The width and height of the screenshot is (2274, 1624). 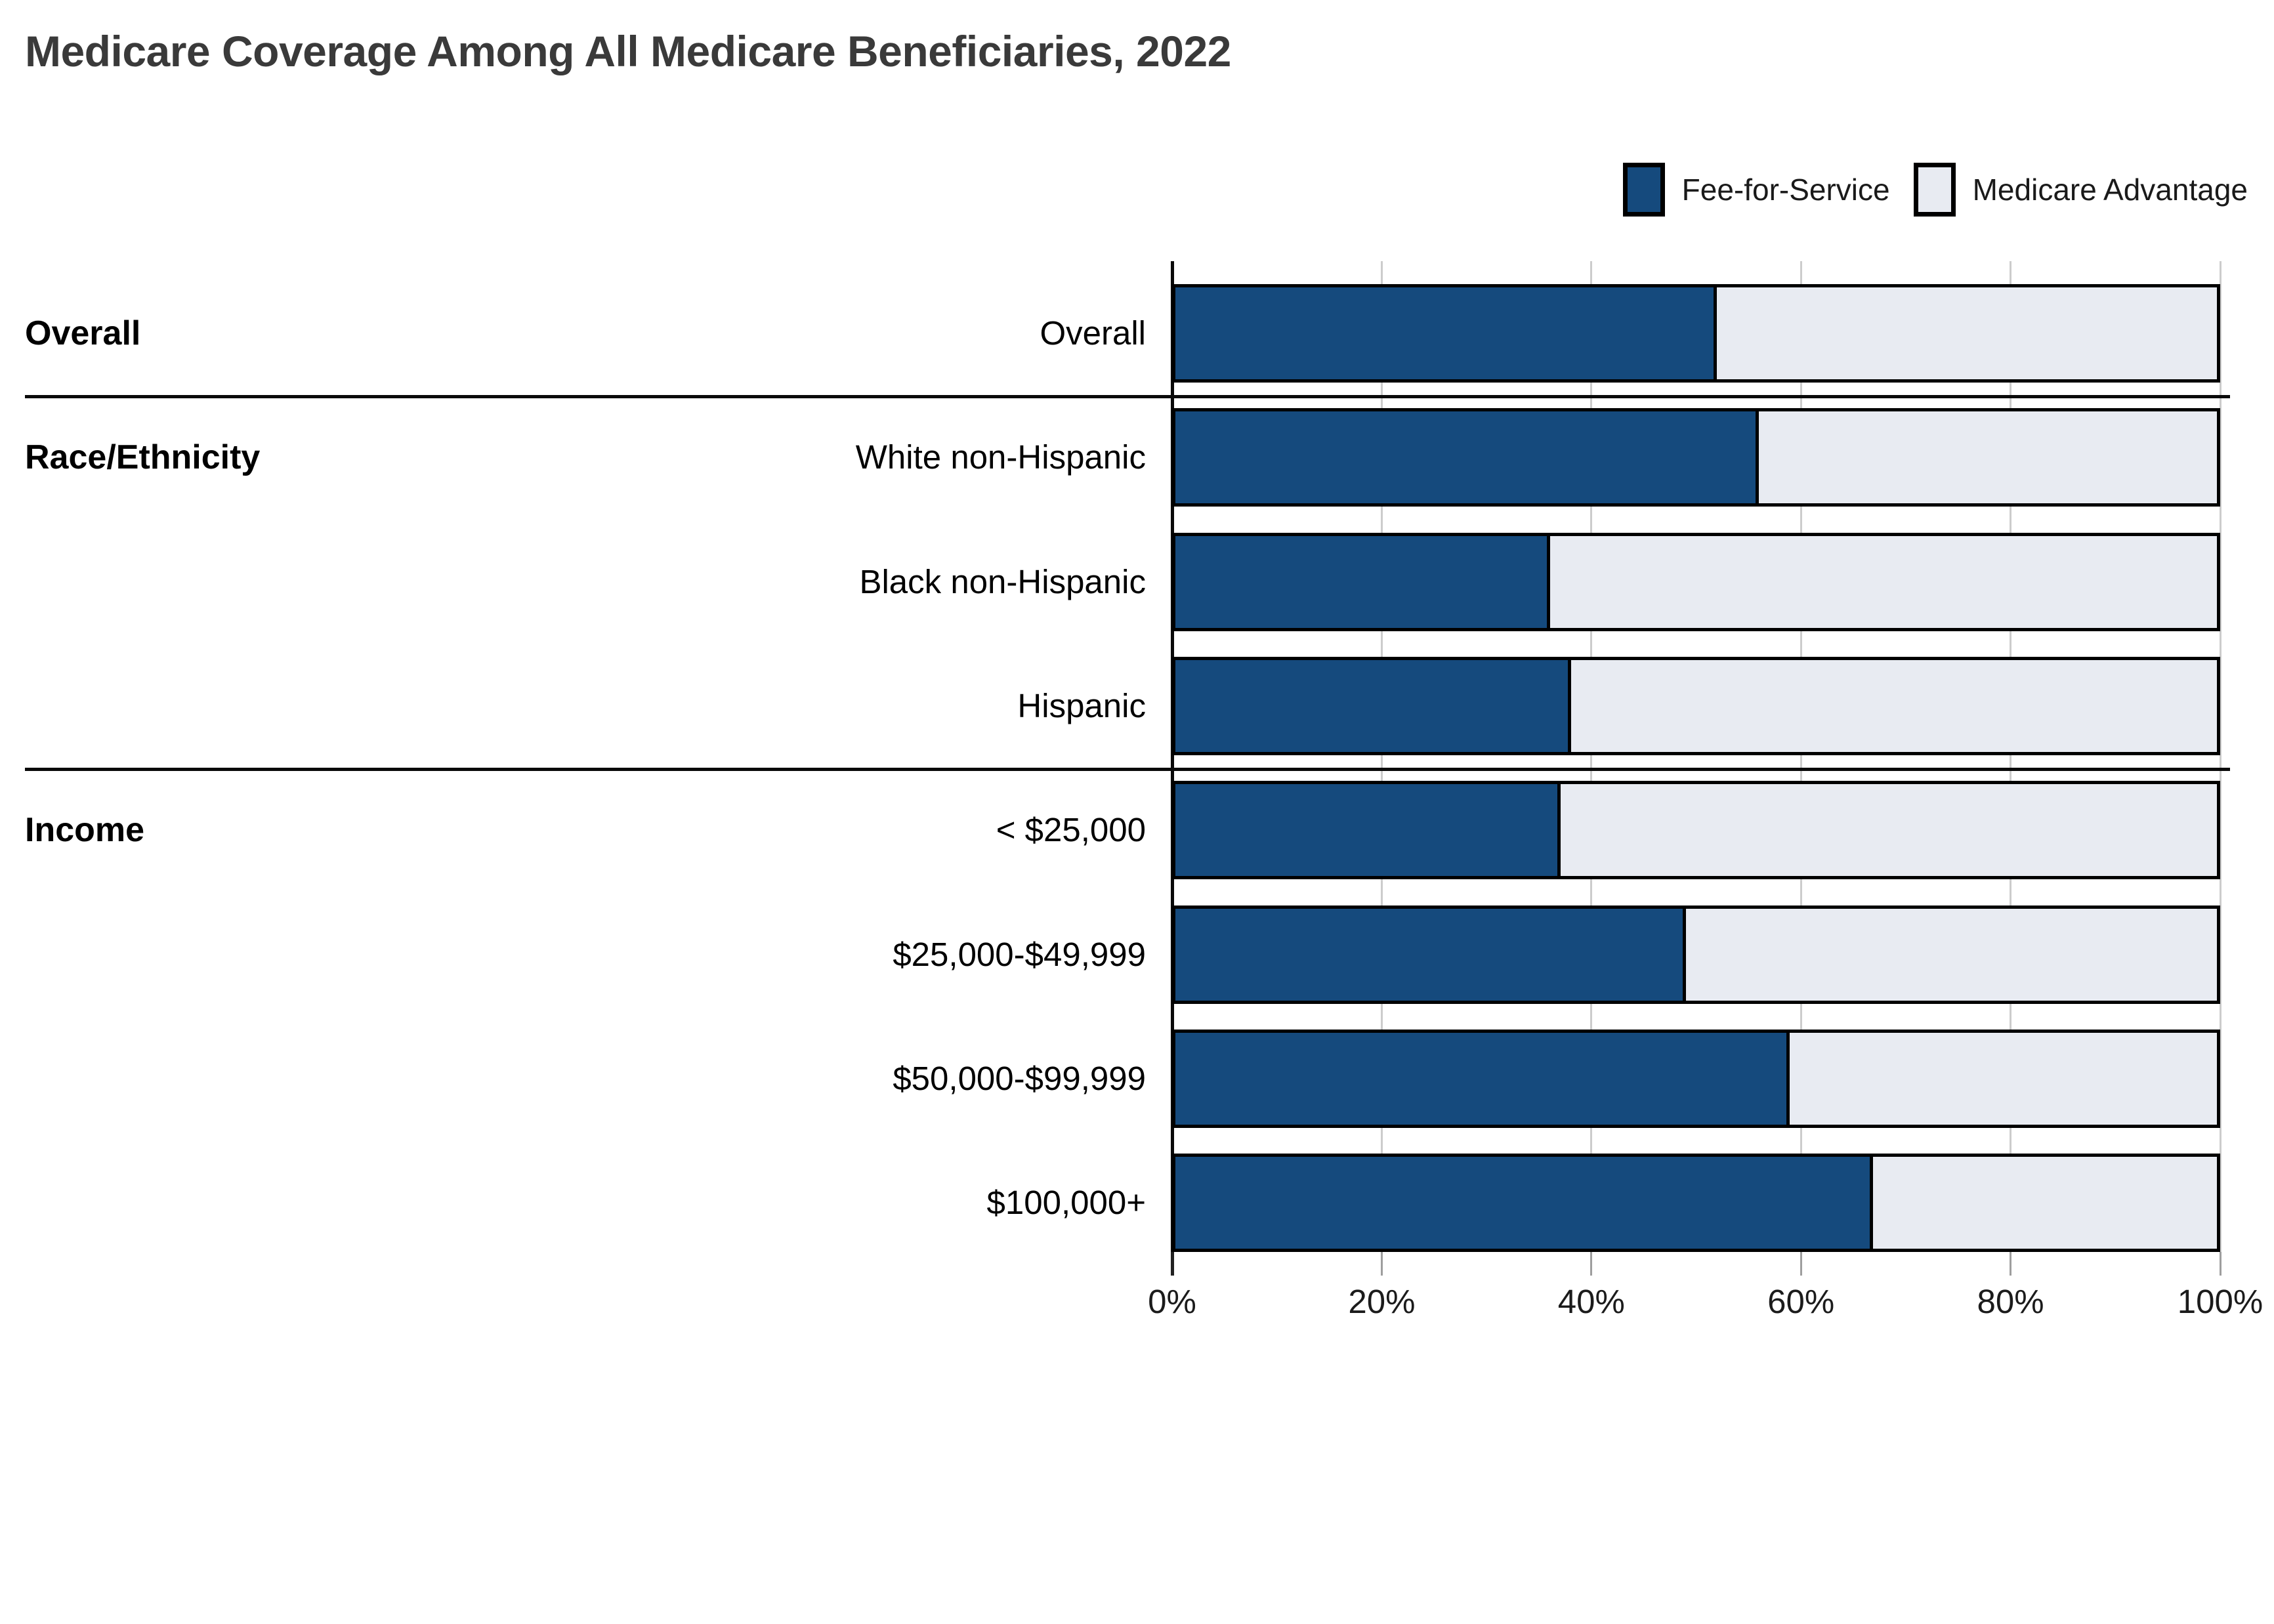 I want to click on legend-label-medicare-advantage: Medicare Advantage, so click(x=2110, y=190).